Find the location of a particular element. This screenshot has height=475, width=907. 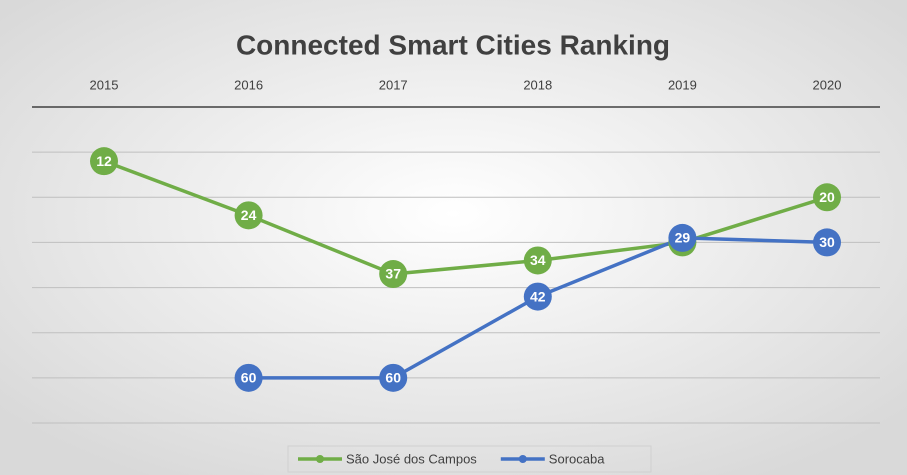

x-tick-label: 2015 is located at coordinates (104, 84).